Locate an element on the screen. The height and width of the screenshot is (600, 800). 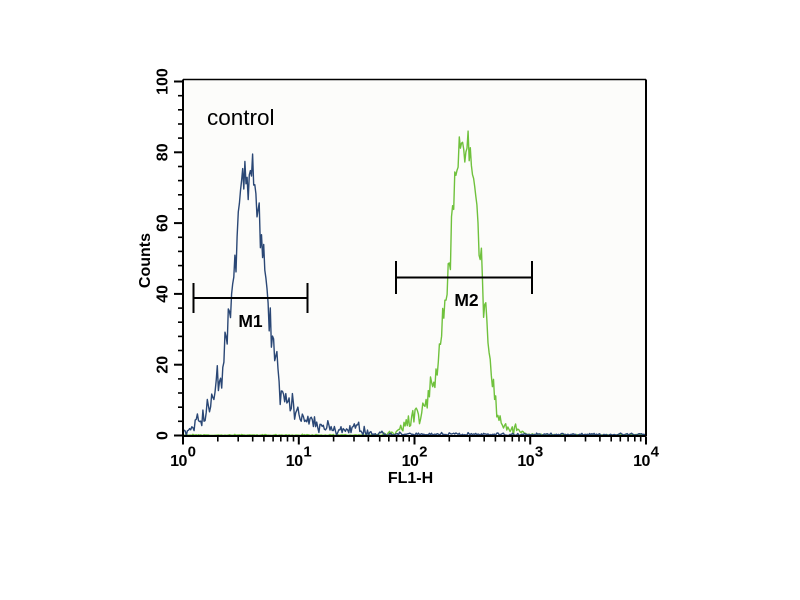
svg-text: 100 is located at coordinates (163, 81).